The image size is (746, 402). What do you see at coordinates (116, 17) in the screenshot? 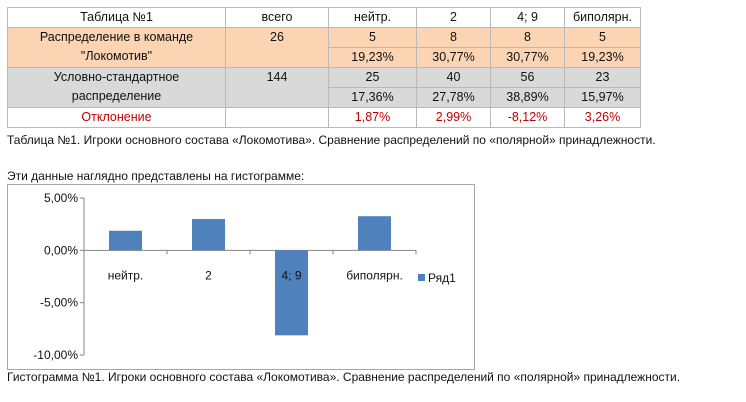
I see `table-title-cell: Таблица №1` at bounding box center [116, 17].